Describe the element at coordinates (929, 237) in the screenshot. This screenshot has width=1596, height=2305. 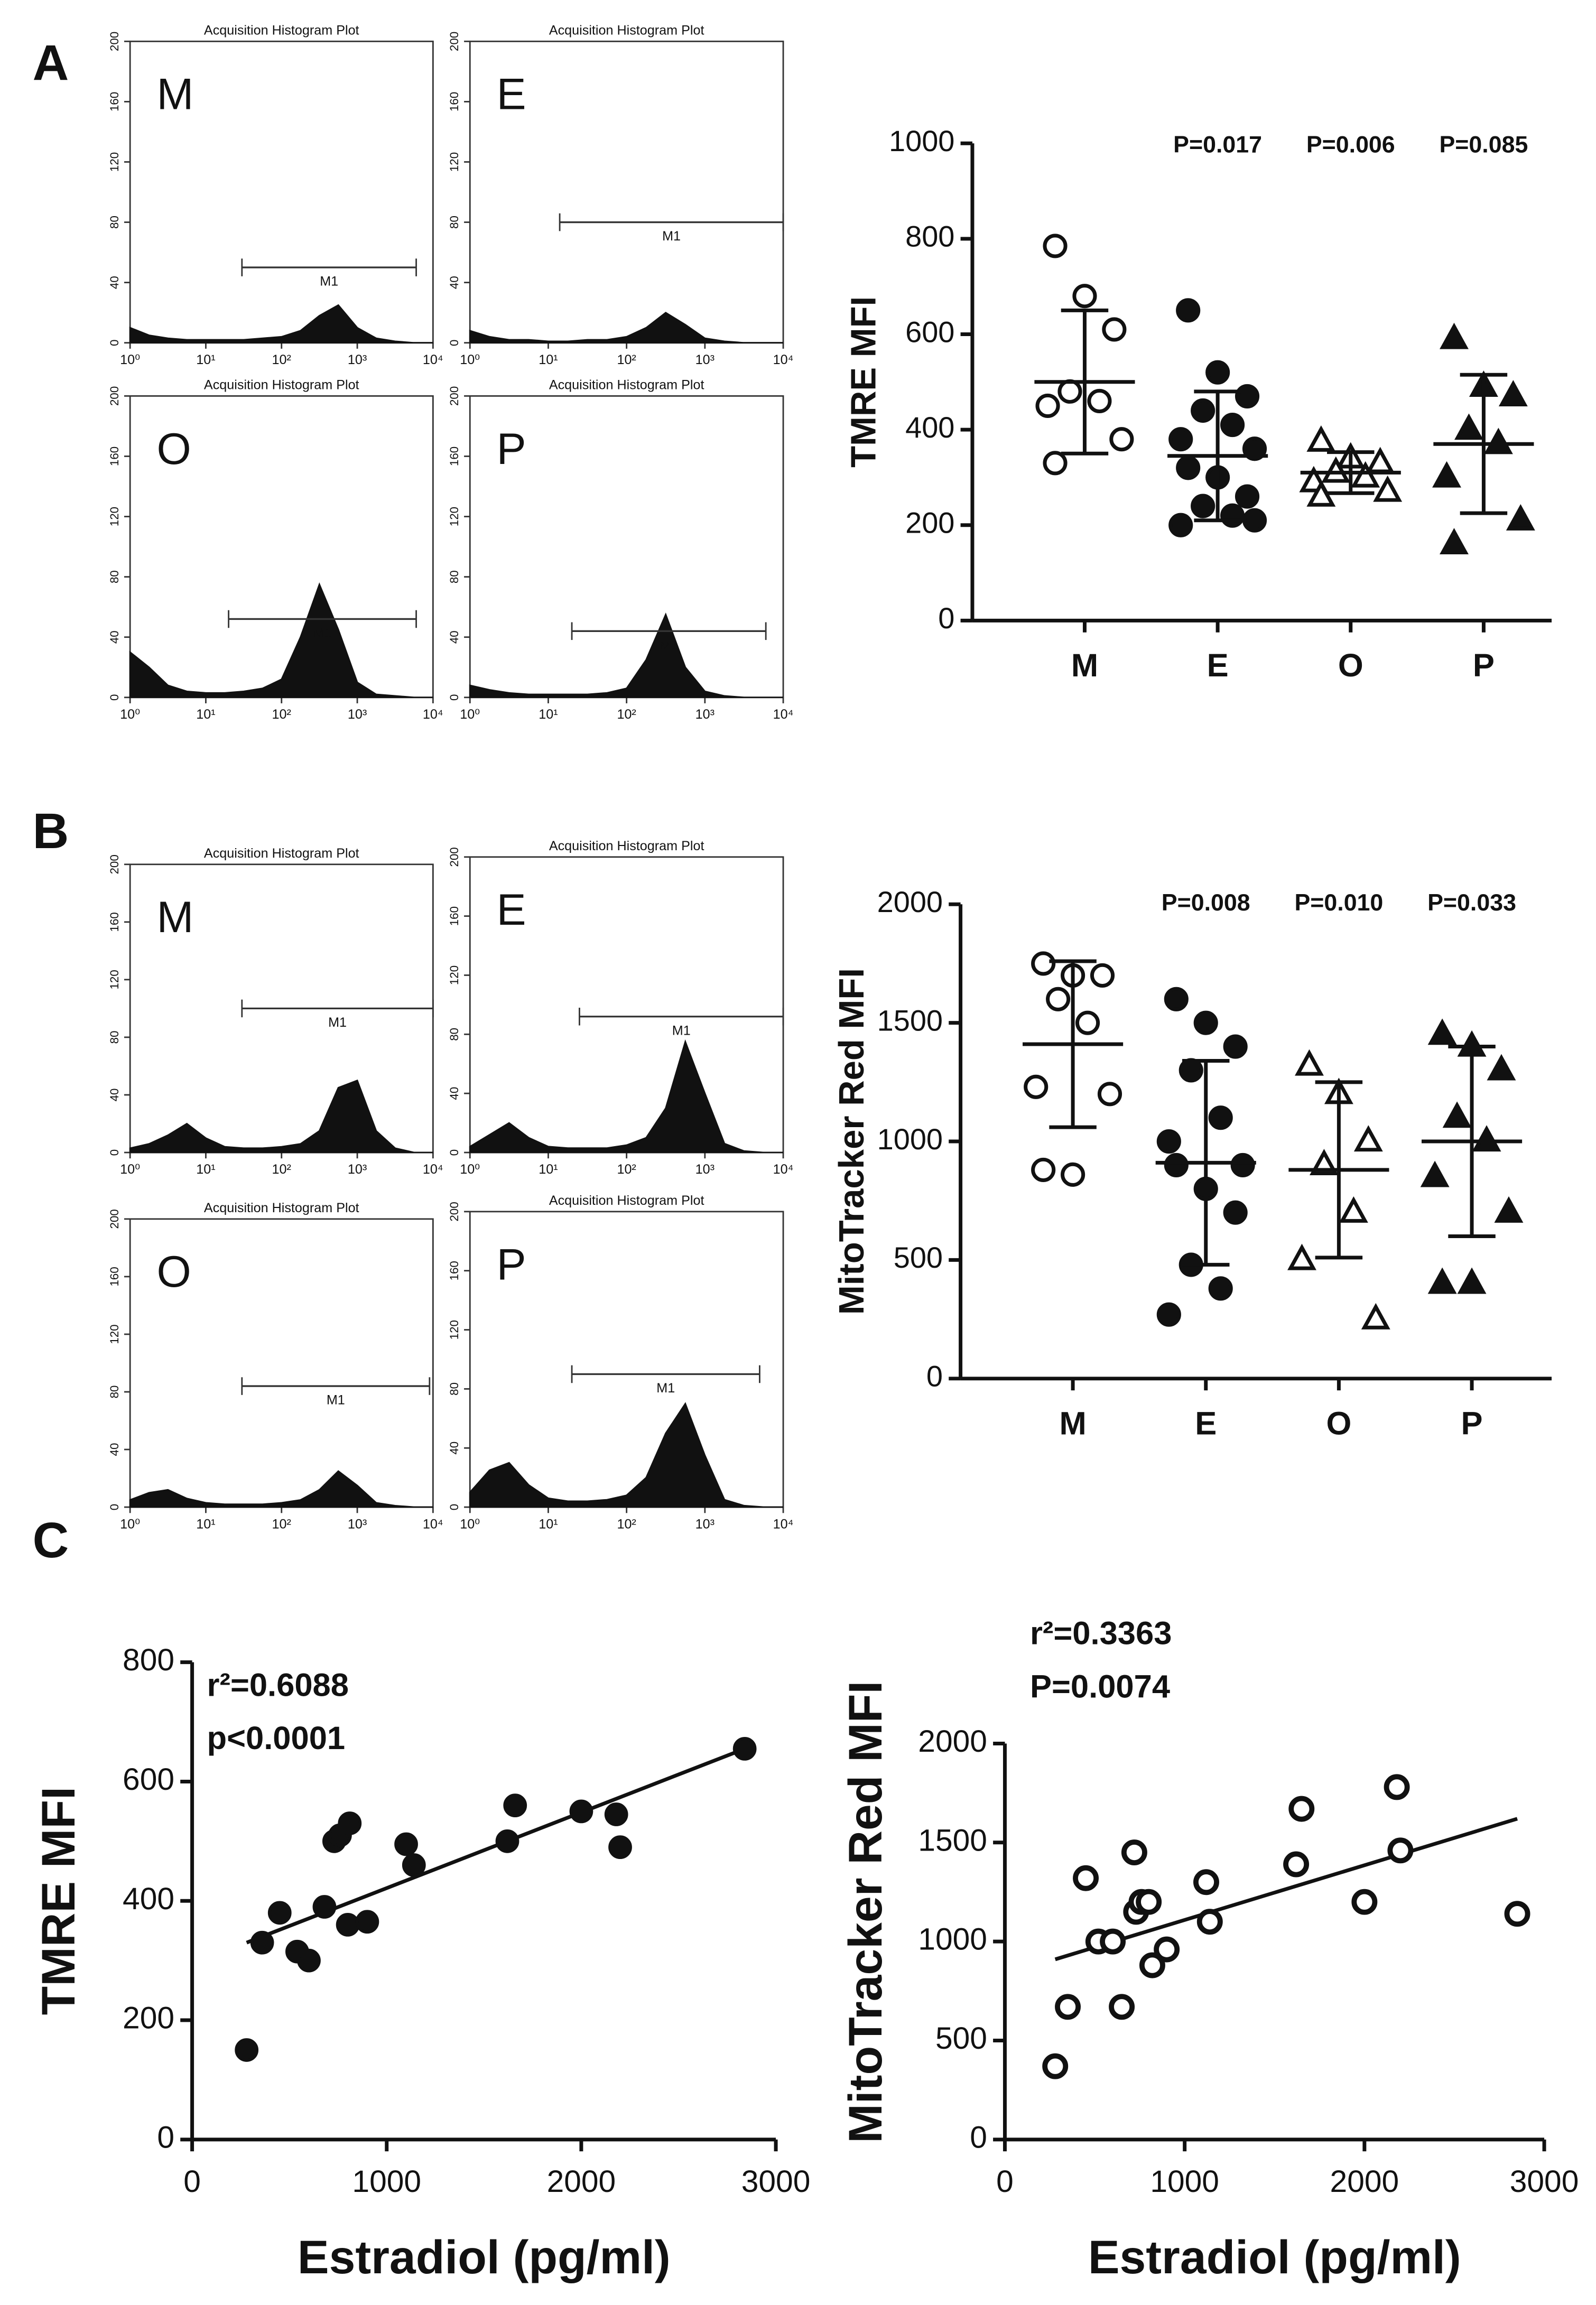
I see `y-tick-label: 800` at that location.